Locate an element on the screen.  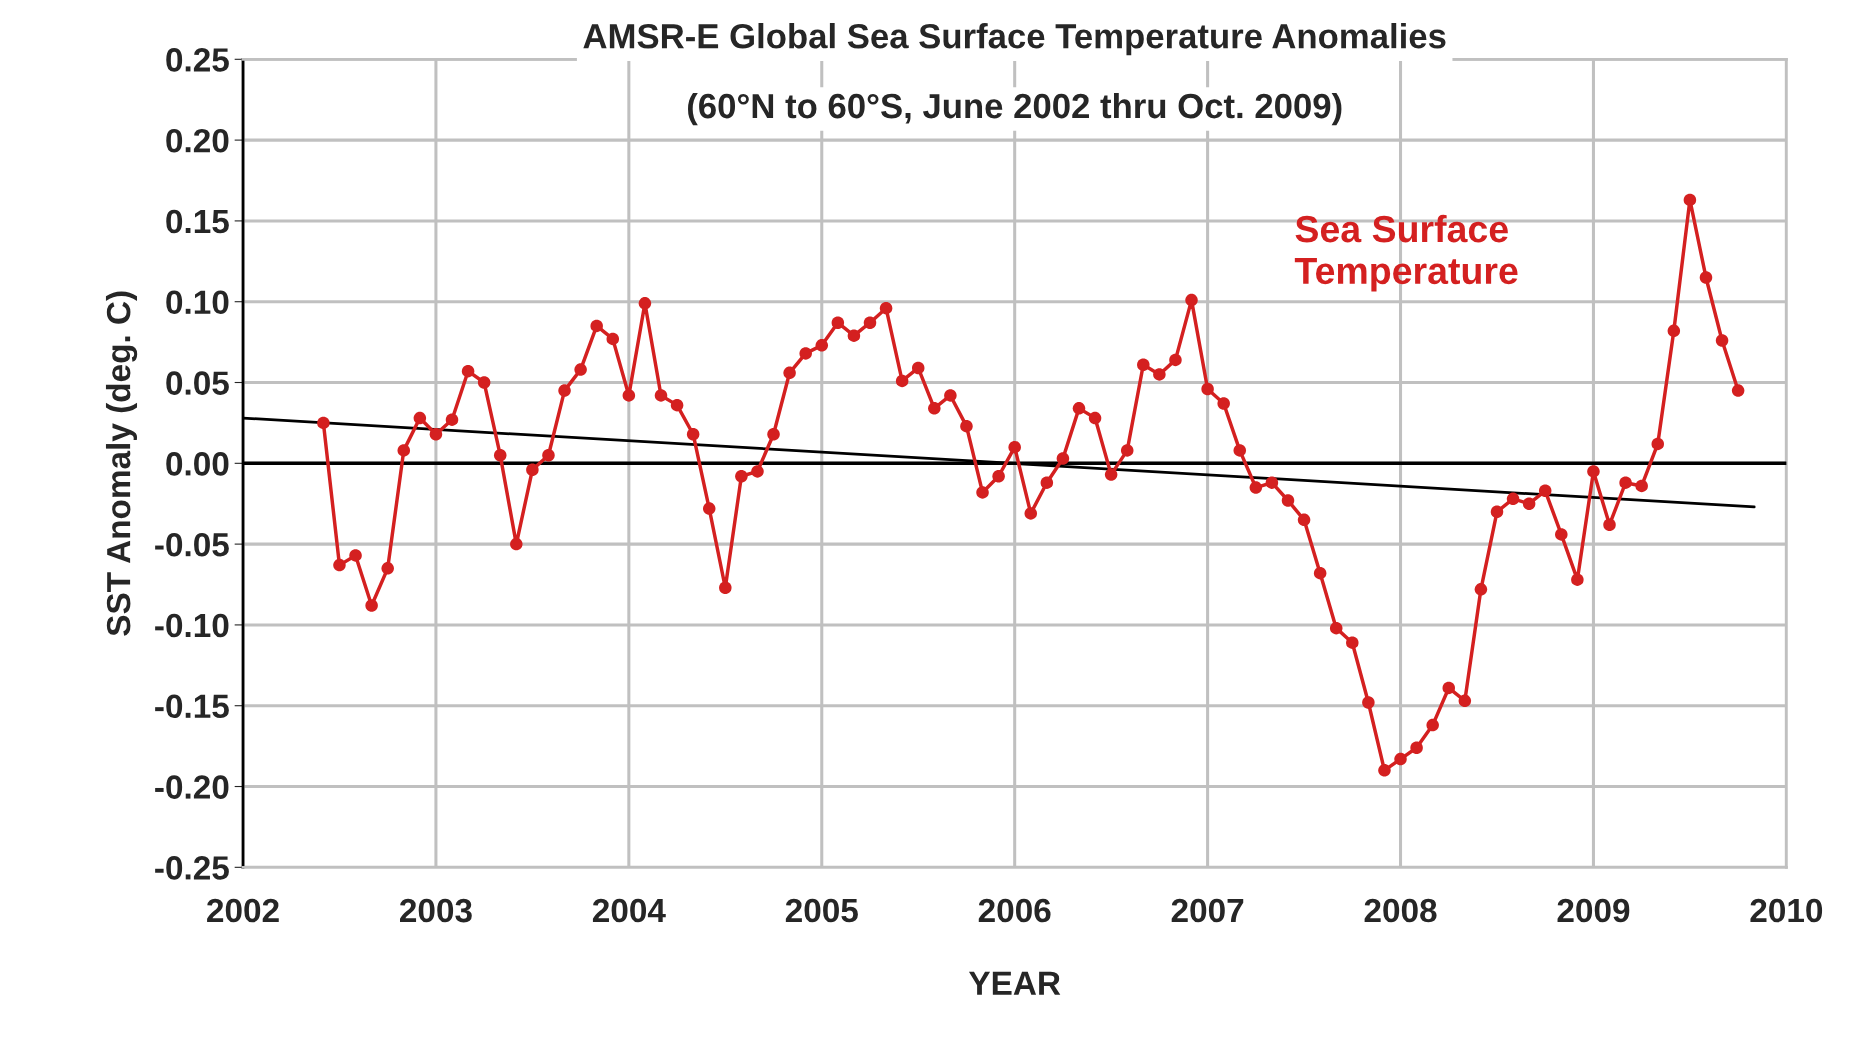
x-tick-label: 2008 is located at coordinates (1400, 910).